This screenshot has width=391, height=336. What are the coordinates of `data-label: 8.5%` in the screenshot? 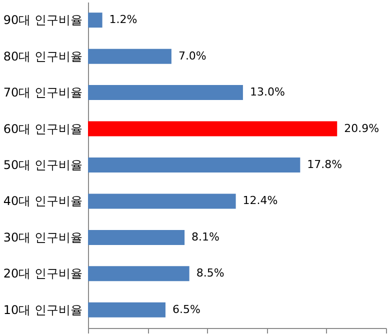 It's located at (210, 273).